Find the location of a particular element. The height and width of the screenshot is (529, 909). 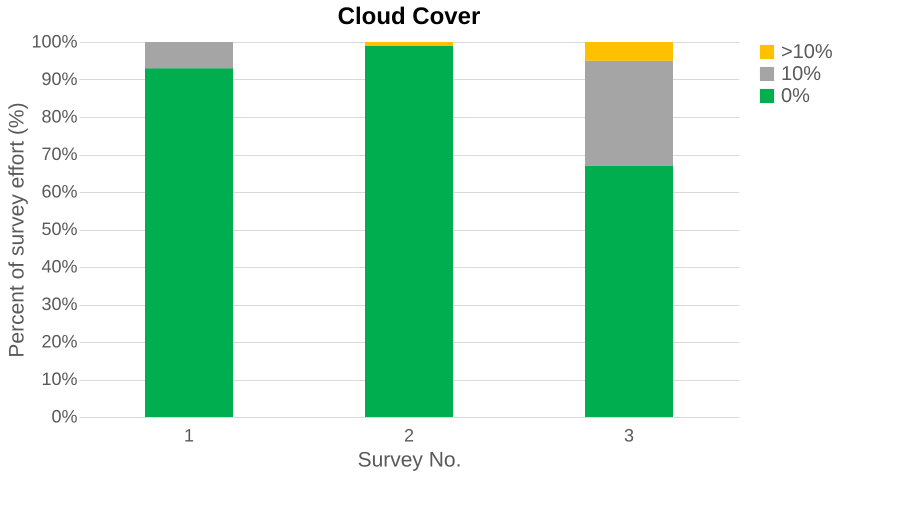

y-tick-label: 90% is located at coordinates (59, 79).